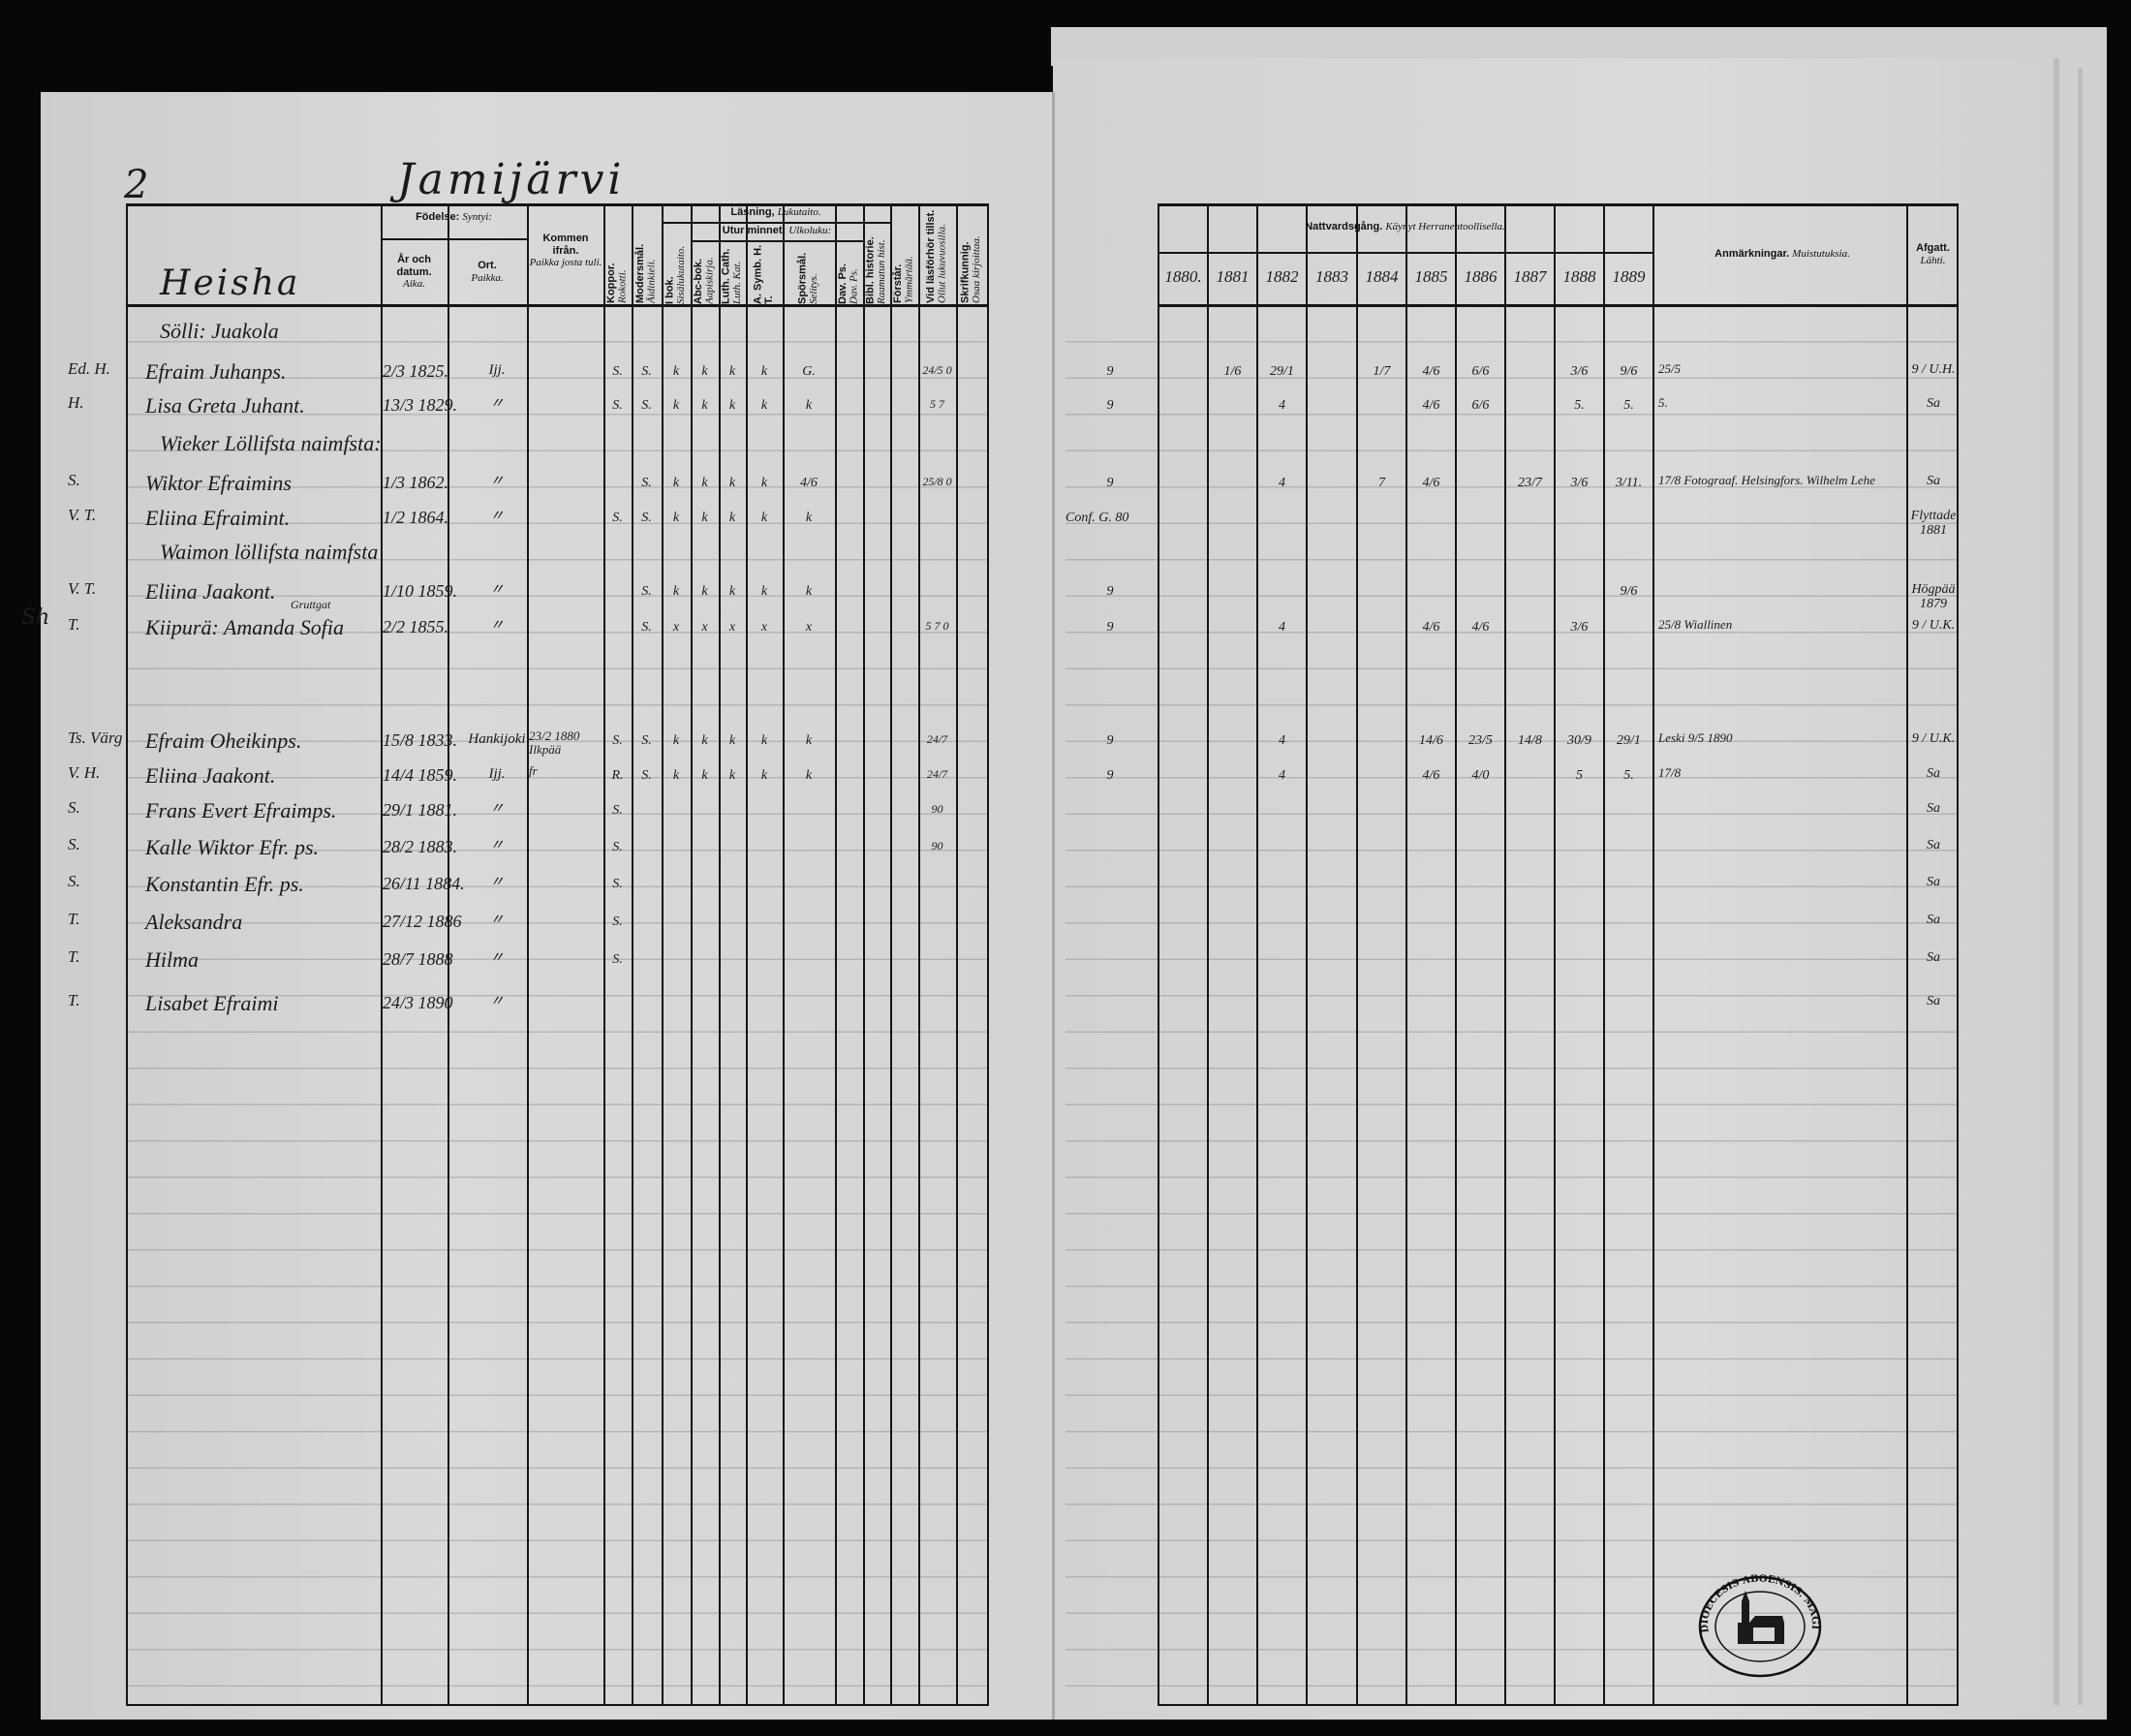 Image resolution: width=2131 pixels, height=1736 pixels. I want to click on header-date-fi: Aika., so click(414, 284).